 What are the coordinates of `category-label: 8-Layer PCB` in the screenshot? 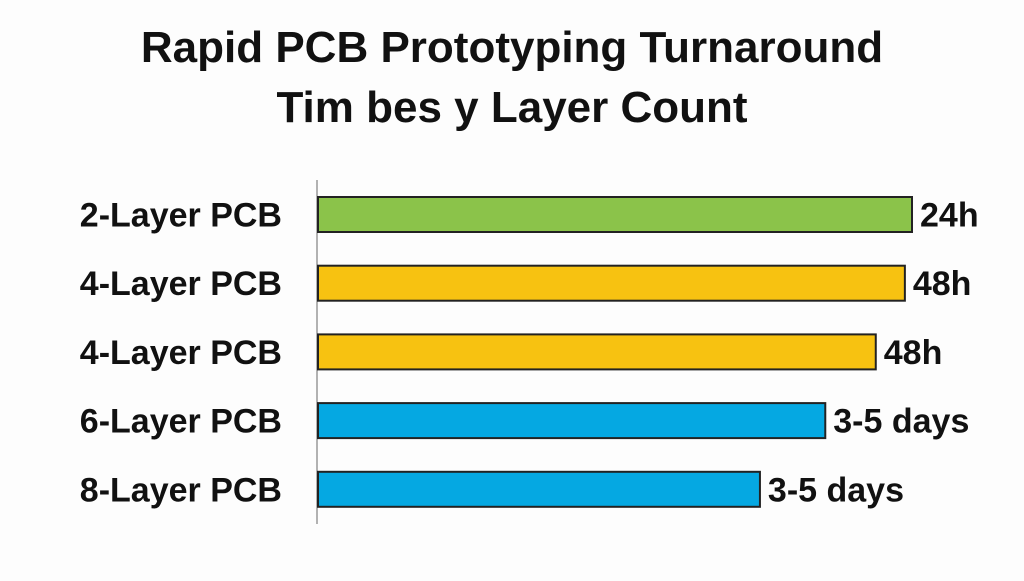 It's located at (181, 490).